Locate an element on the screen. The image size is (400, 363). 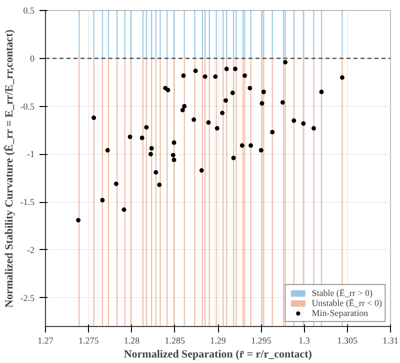
x-tick-label: 1.28 is located at coordinates (132, 341).